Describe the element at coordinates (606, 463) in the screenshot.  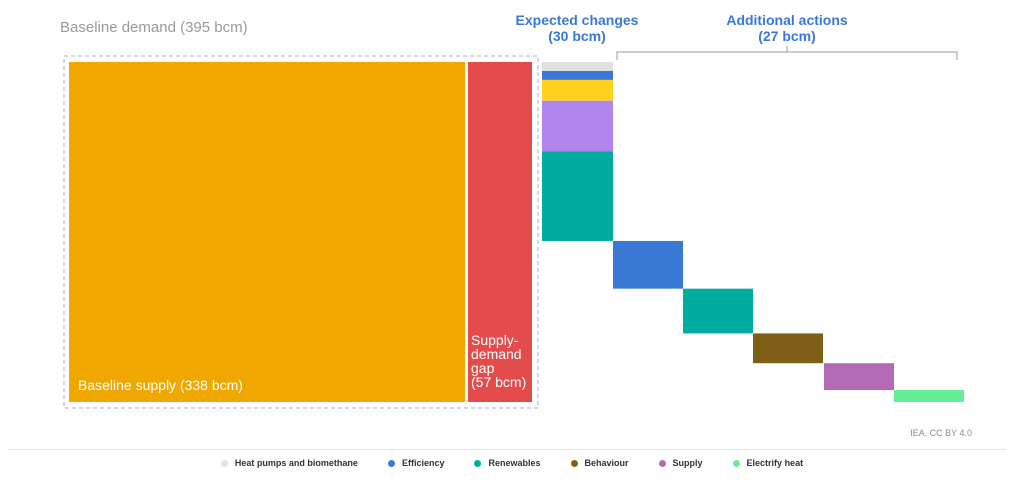
I see `legend-label: Behaviour` at that location.